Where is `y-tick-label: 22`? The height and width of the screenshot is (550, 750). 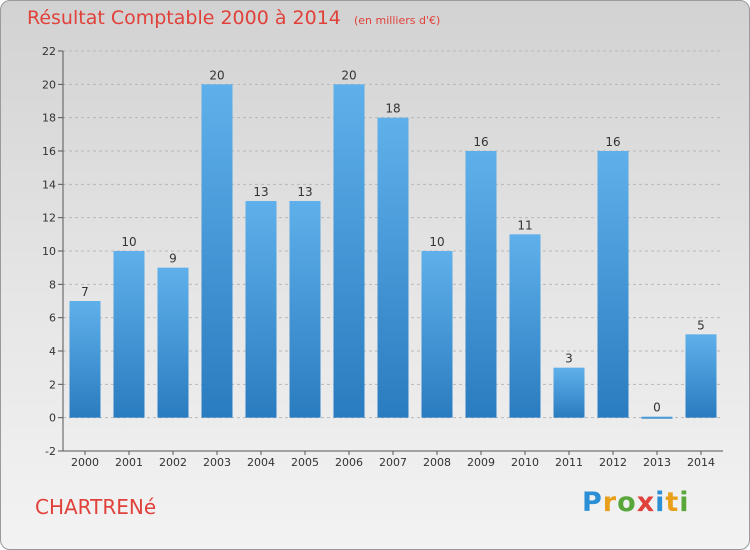 y-tick-label: 22 is located at coordinates (49, 51).